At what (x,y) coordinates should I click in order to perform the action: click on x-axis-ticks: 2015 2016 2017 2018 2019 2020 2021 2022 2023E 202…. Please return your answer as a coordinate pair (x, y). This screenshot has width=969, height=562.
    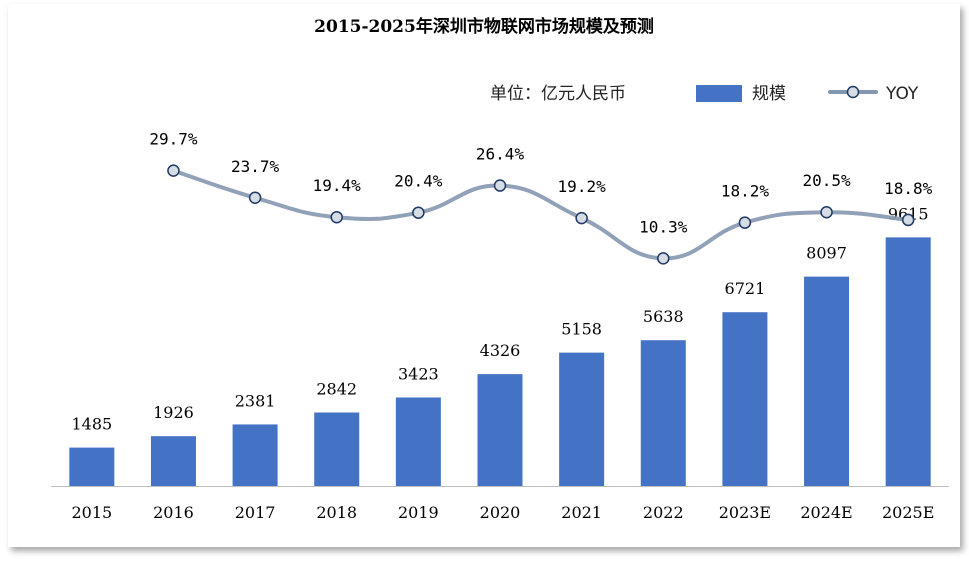
    Looking at the image, I should click on (502, 512).